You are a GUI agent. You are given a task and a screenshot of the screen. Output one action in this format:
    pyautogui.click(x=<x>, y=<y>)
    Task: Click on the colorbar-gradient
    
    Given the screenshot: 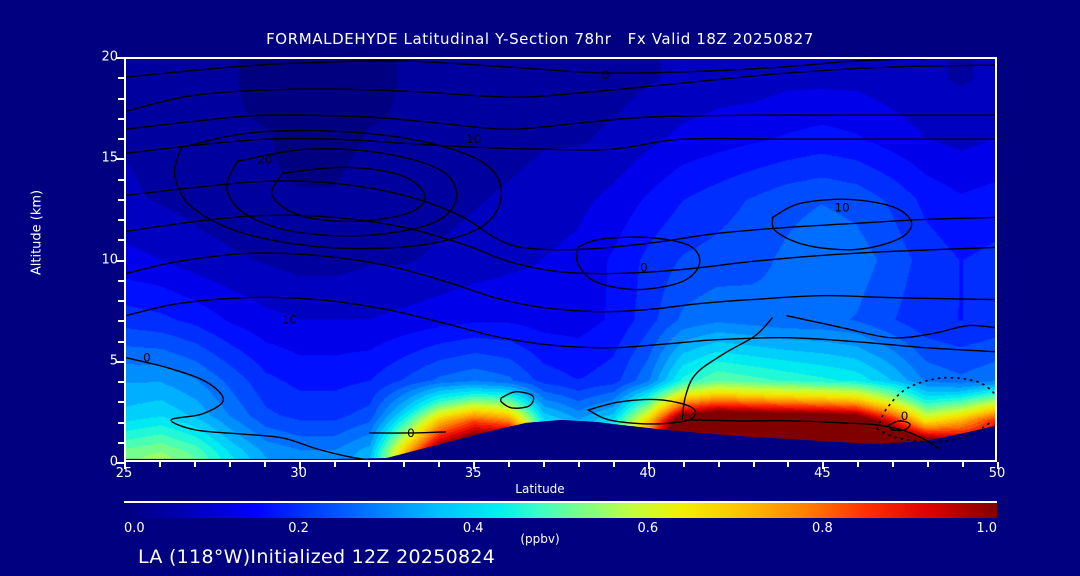 What is the action you would take?
    pyautogui.click(x=560, y=509)
    